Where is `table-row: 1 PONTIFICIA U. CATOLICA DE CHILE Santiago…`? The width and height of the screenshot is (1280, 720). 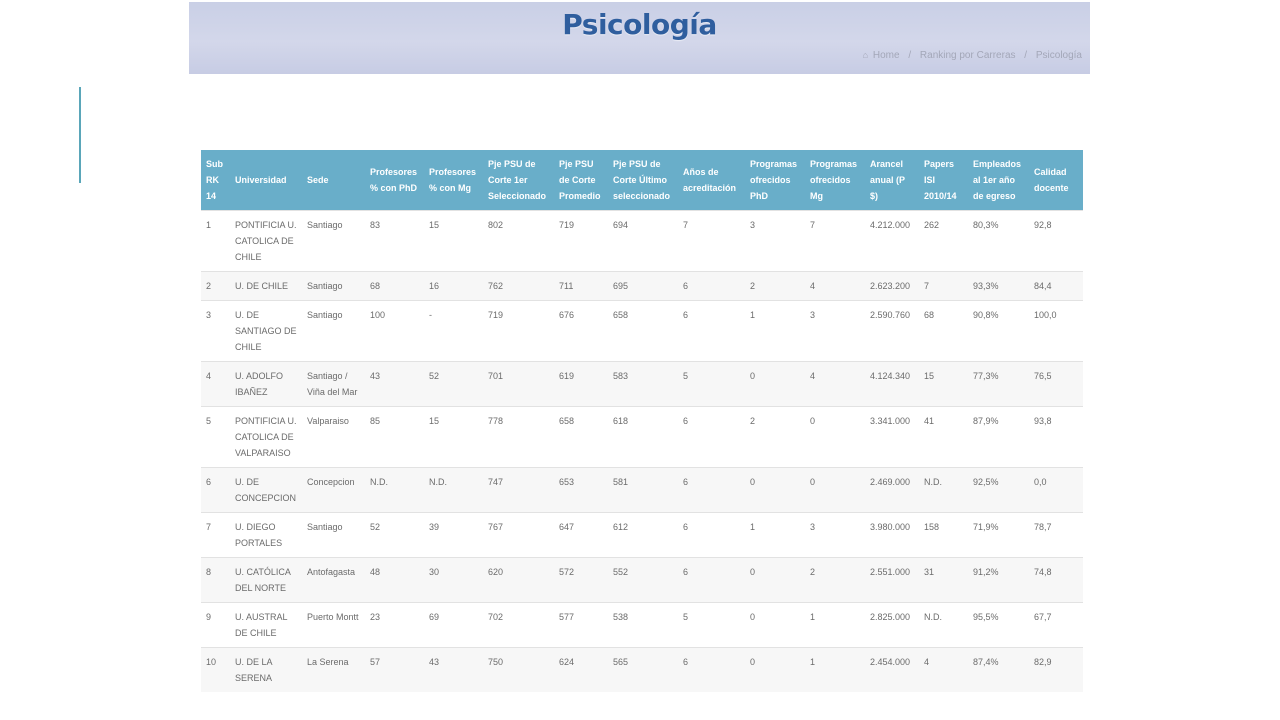
table-row: 1 PONTIFICIA U. CATOLICA DE CHILE Santiago… is located at coordinates (642, 241).